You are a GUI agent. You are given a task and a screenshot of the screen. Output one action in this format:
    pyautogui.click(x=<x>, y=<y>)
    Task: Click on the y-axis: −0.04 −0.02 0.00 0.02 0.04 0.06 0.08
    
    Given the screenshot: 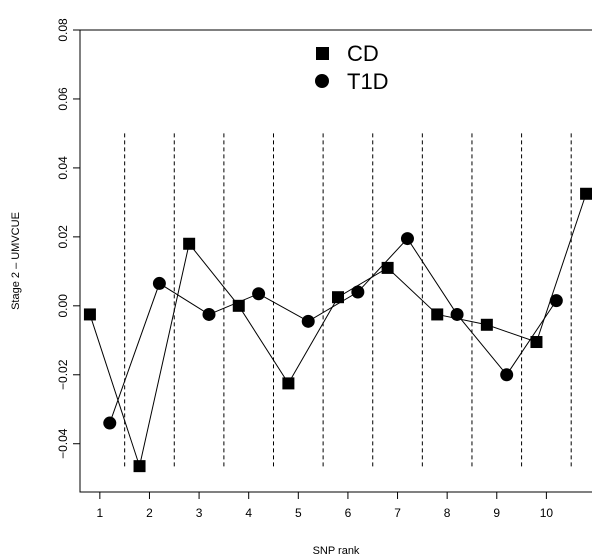 What is the action you would take?
    pyautogui.click(x=68, y=238)
    